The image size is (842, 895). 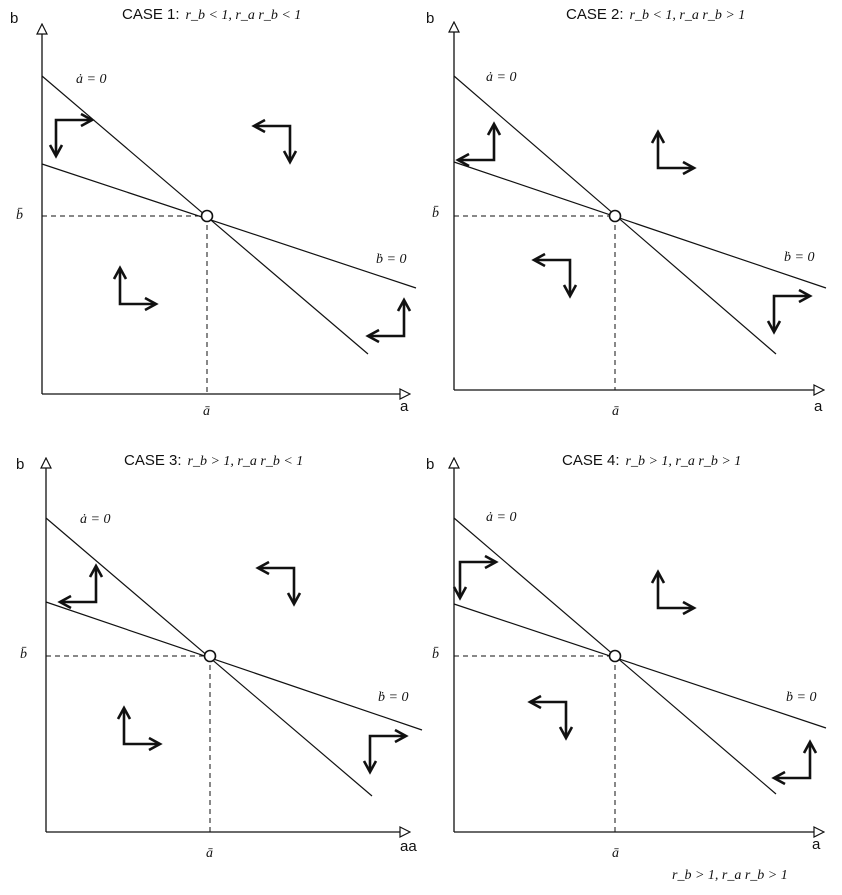 What do you see at coordinates (501, 77) in the screenshot?
I see `panel-2-a-nullcline-label: ȧ = 0` at bounding box center [501, 77].